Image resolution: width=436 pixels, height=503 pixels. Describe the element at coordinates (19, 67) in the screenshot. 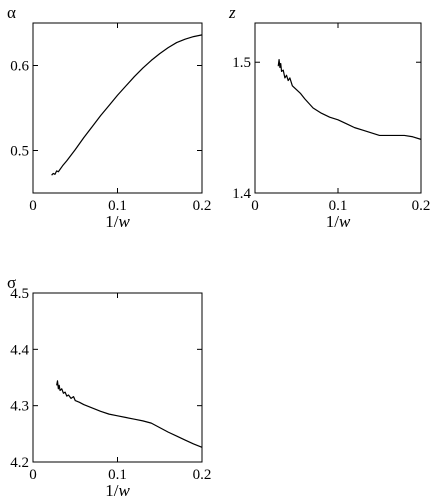

I see `y-tick-label: 0.6` at that location.